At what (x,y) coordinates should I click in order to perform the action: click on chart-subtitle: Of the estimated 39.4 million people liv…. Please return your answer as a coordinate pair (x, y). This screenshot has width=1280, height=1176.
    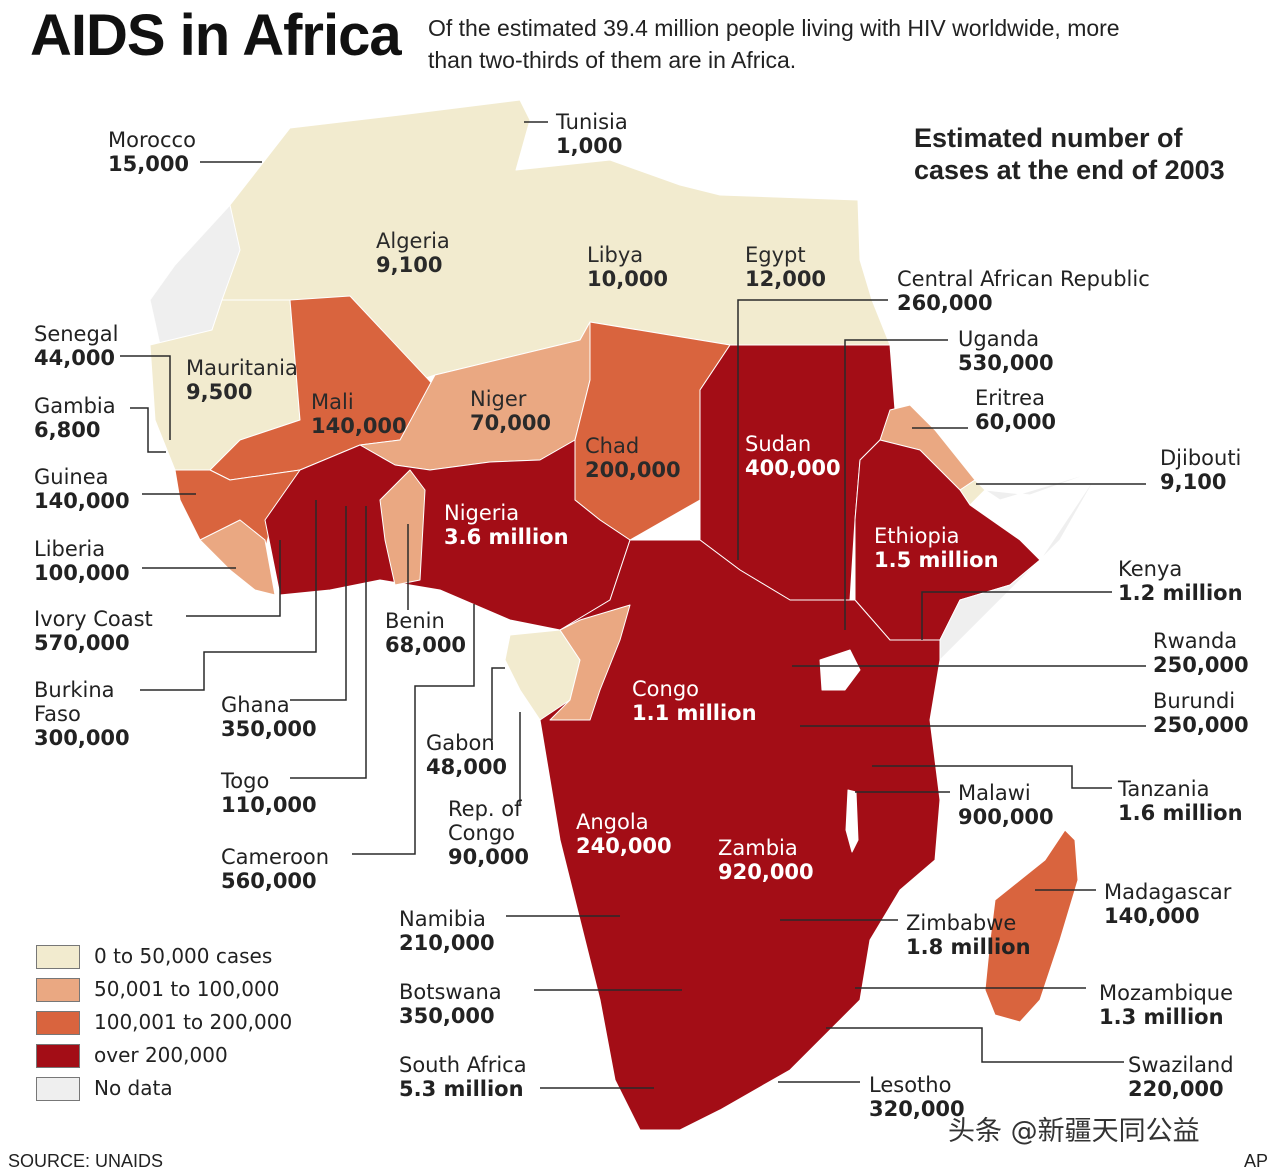
    Looking at the image, I should click on (843, 44).